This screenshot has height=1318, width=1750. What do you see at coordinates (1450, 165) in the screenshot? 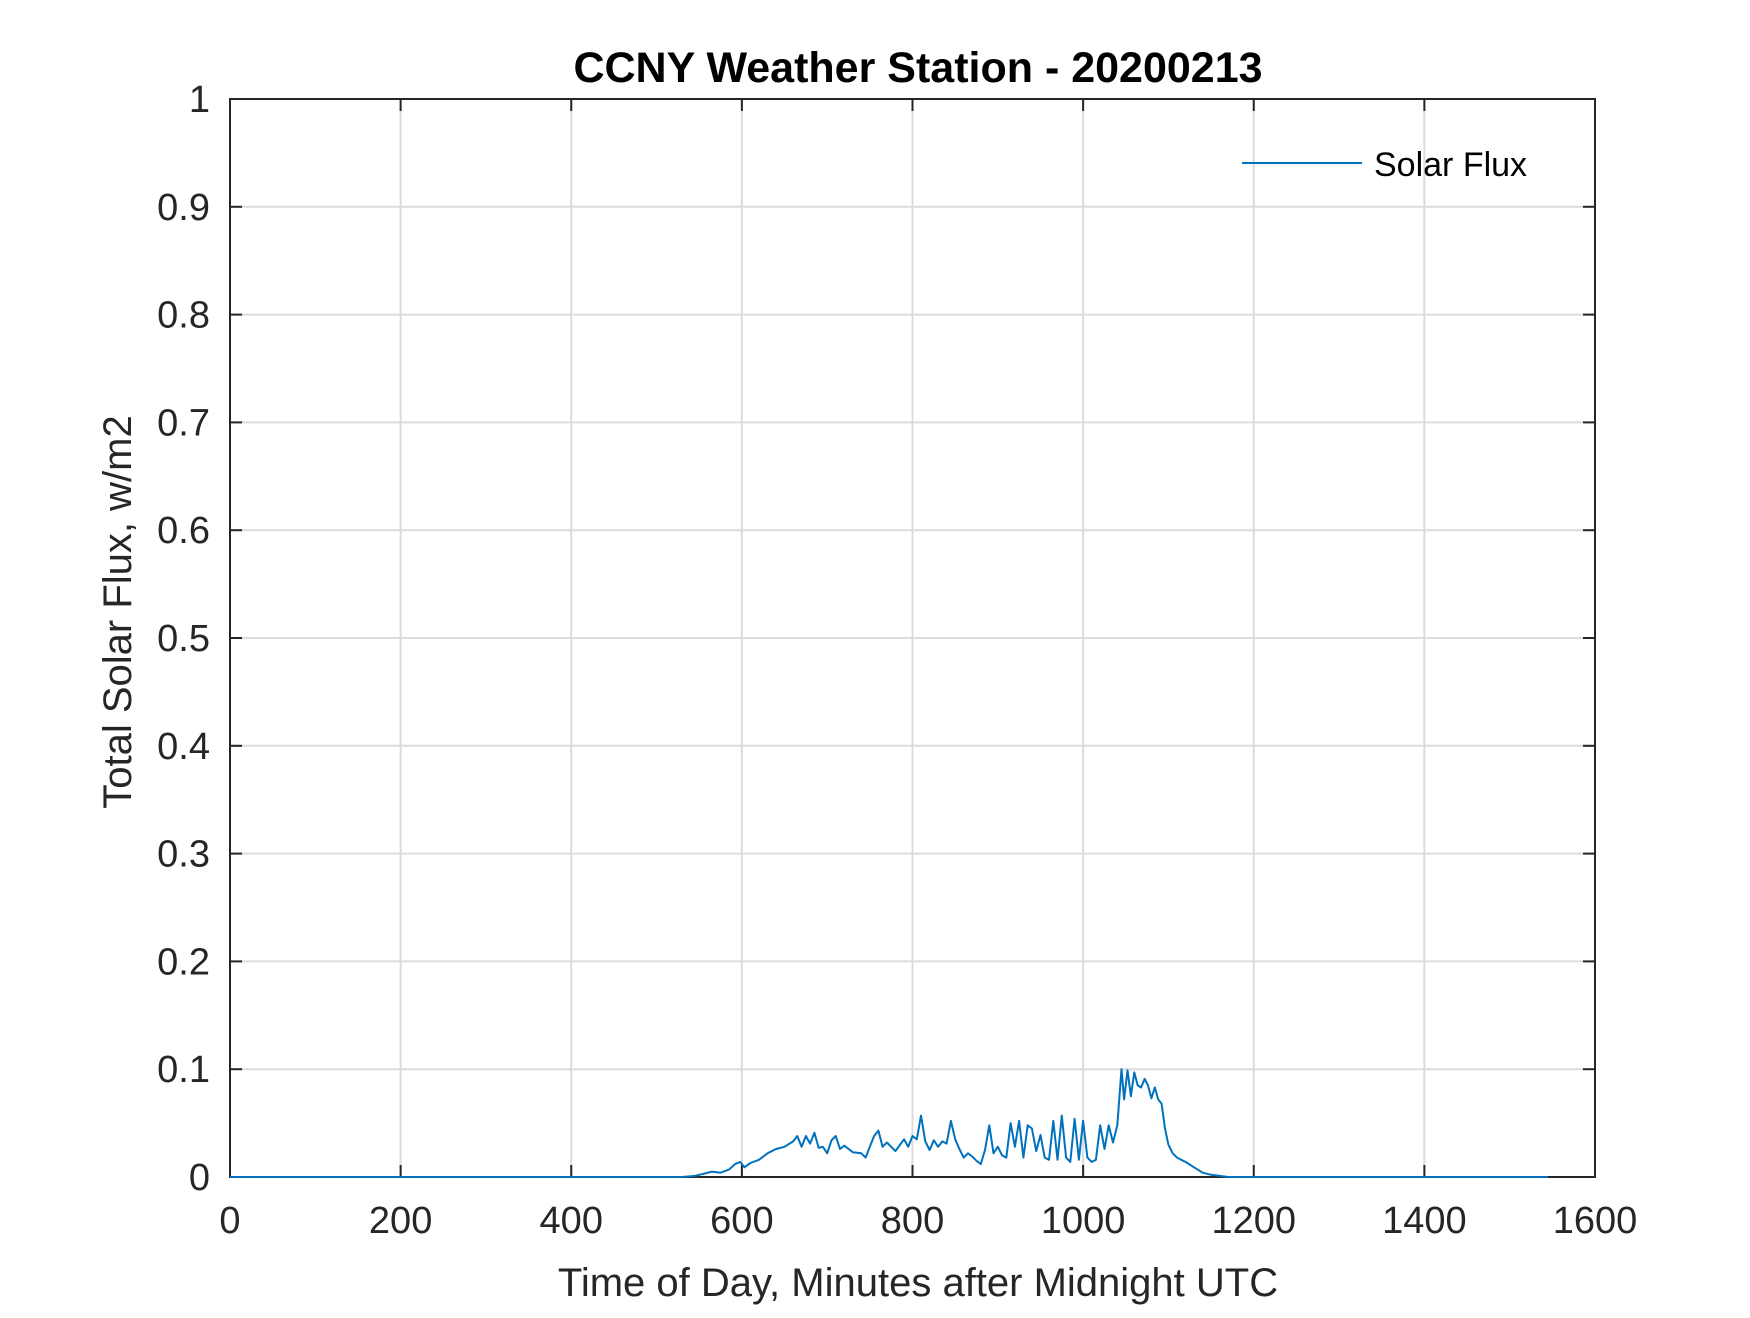
I see `legend-label-solar-flux: Solar Flux` at bounding box center [1450, 165].